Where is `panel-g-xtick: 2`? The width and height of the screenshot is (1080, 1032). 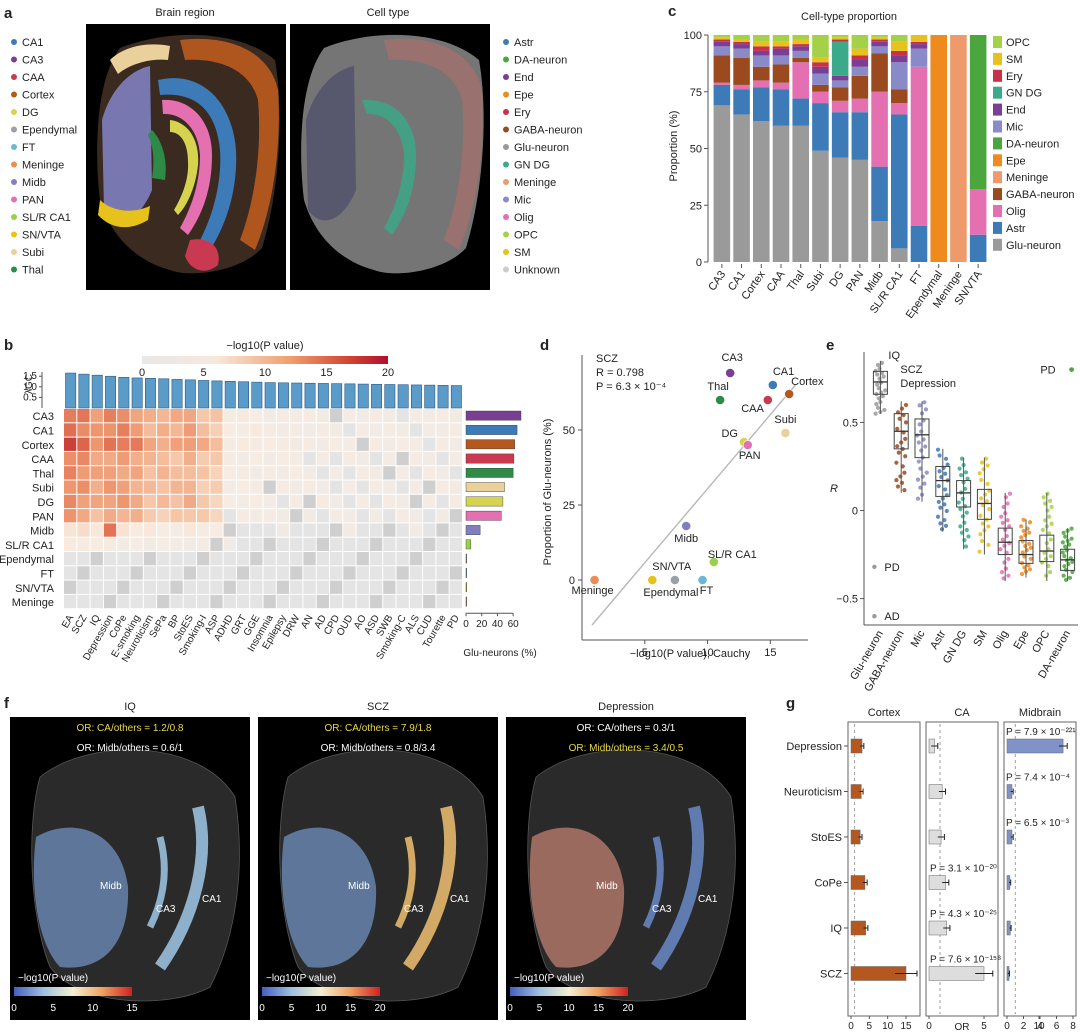 panel-g-xtick: 2 is located at coordinates (1024, 1026).